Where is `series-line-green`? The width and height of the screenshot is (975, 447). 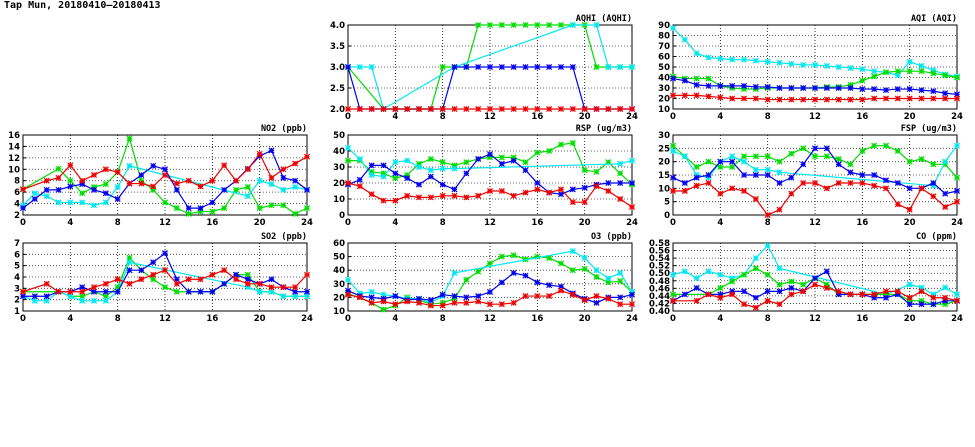 series-line-green is located at coordinates (490, 164).